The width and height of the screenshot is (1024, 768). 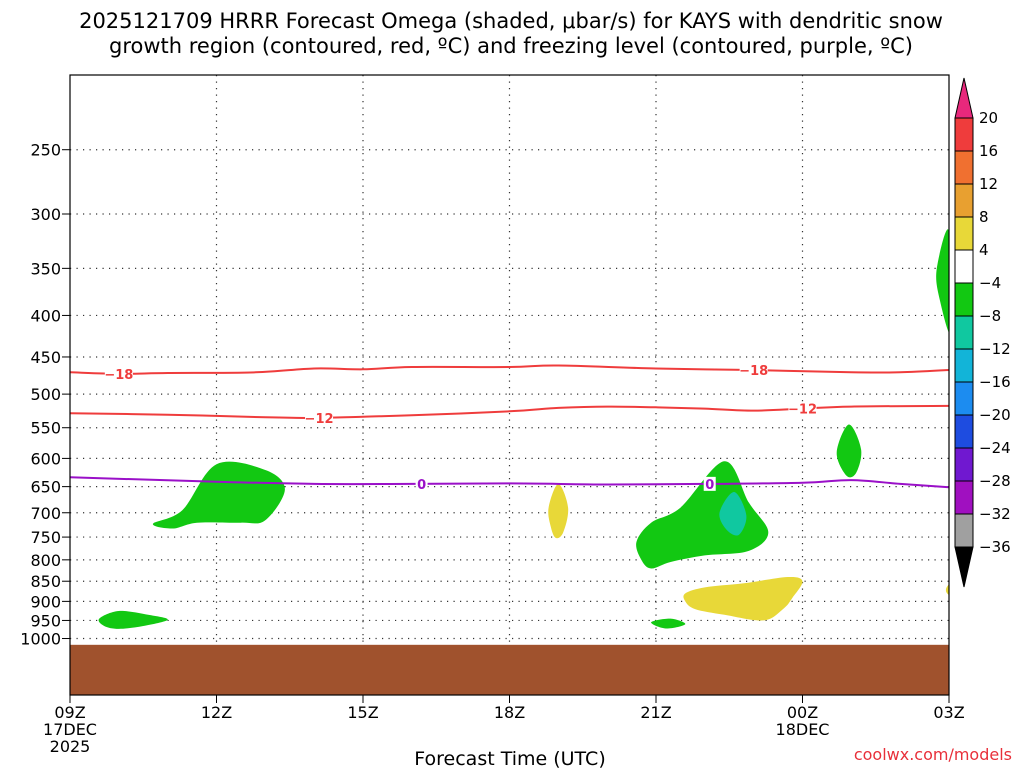 I want to click on colorbar-label-10: −24, so click(x=995, y=448).